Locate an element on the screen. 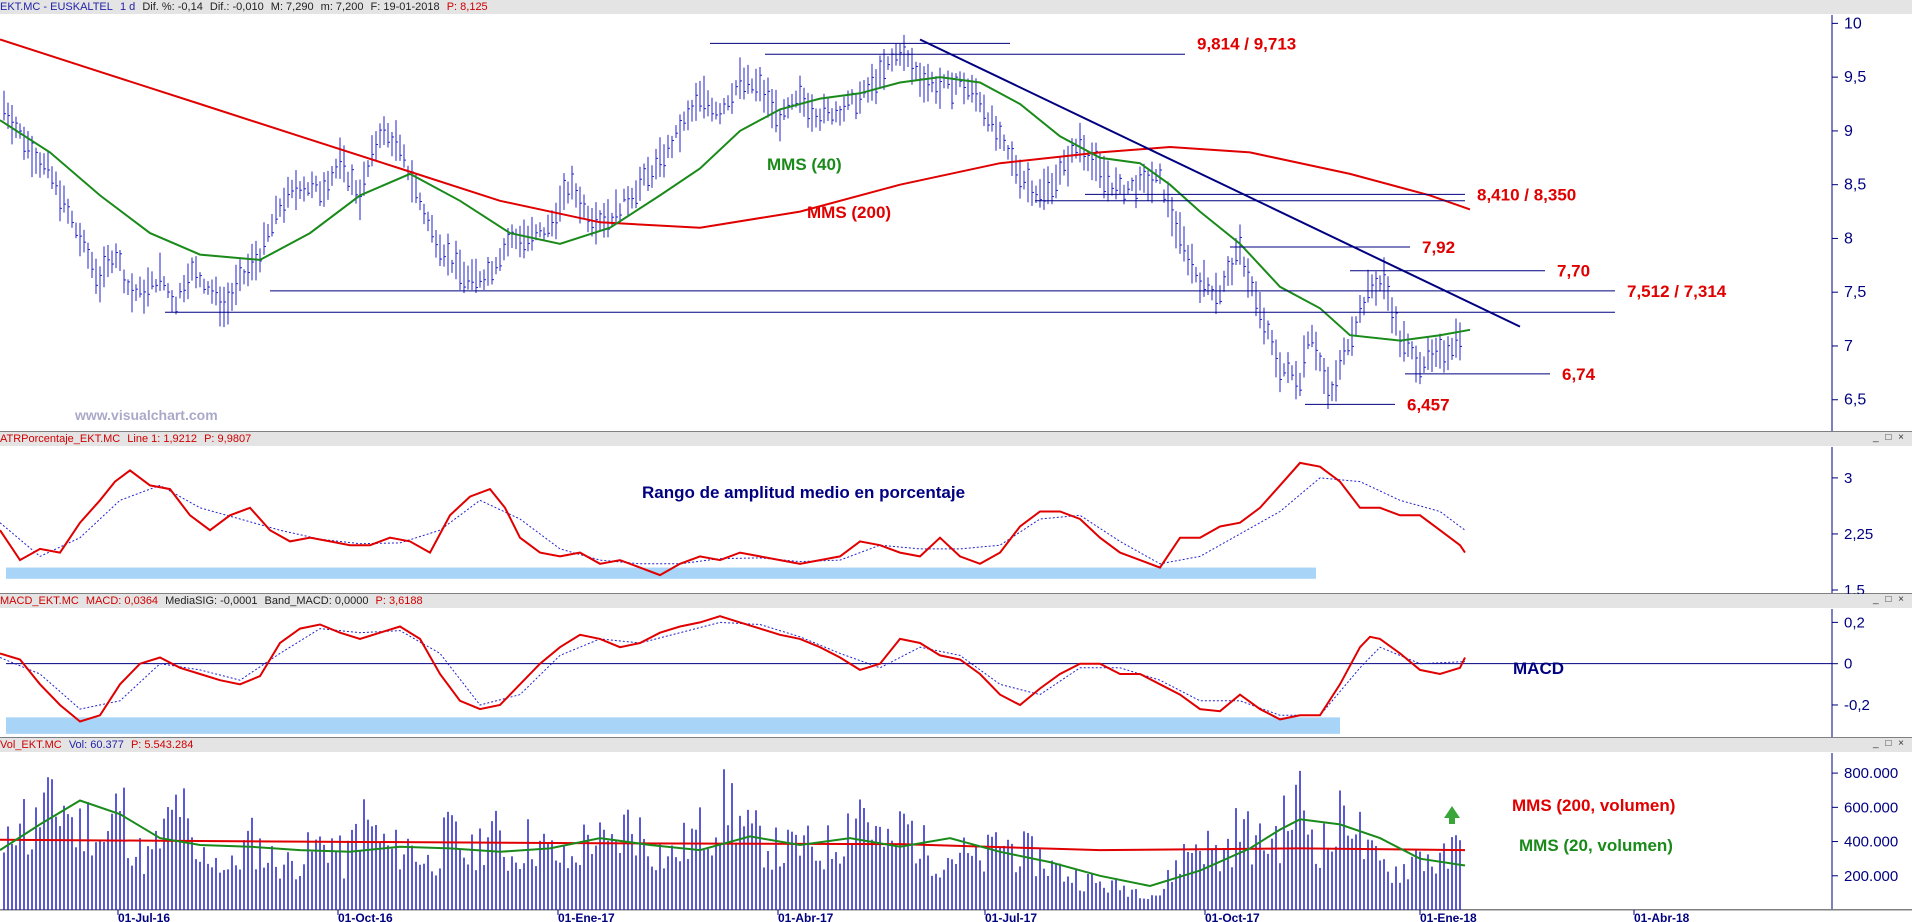 This screenshot has width=1912, height=922. y-tick-label: 800.000 is located at coordinates (1871, 773).